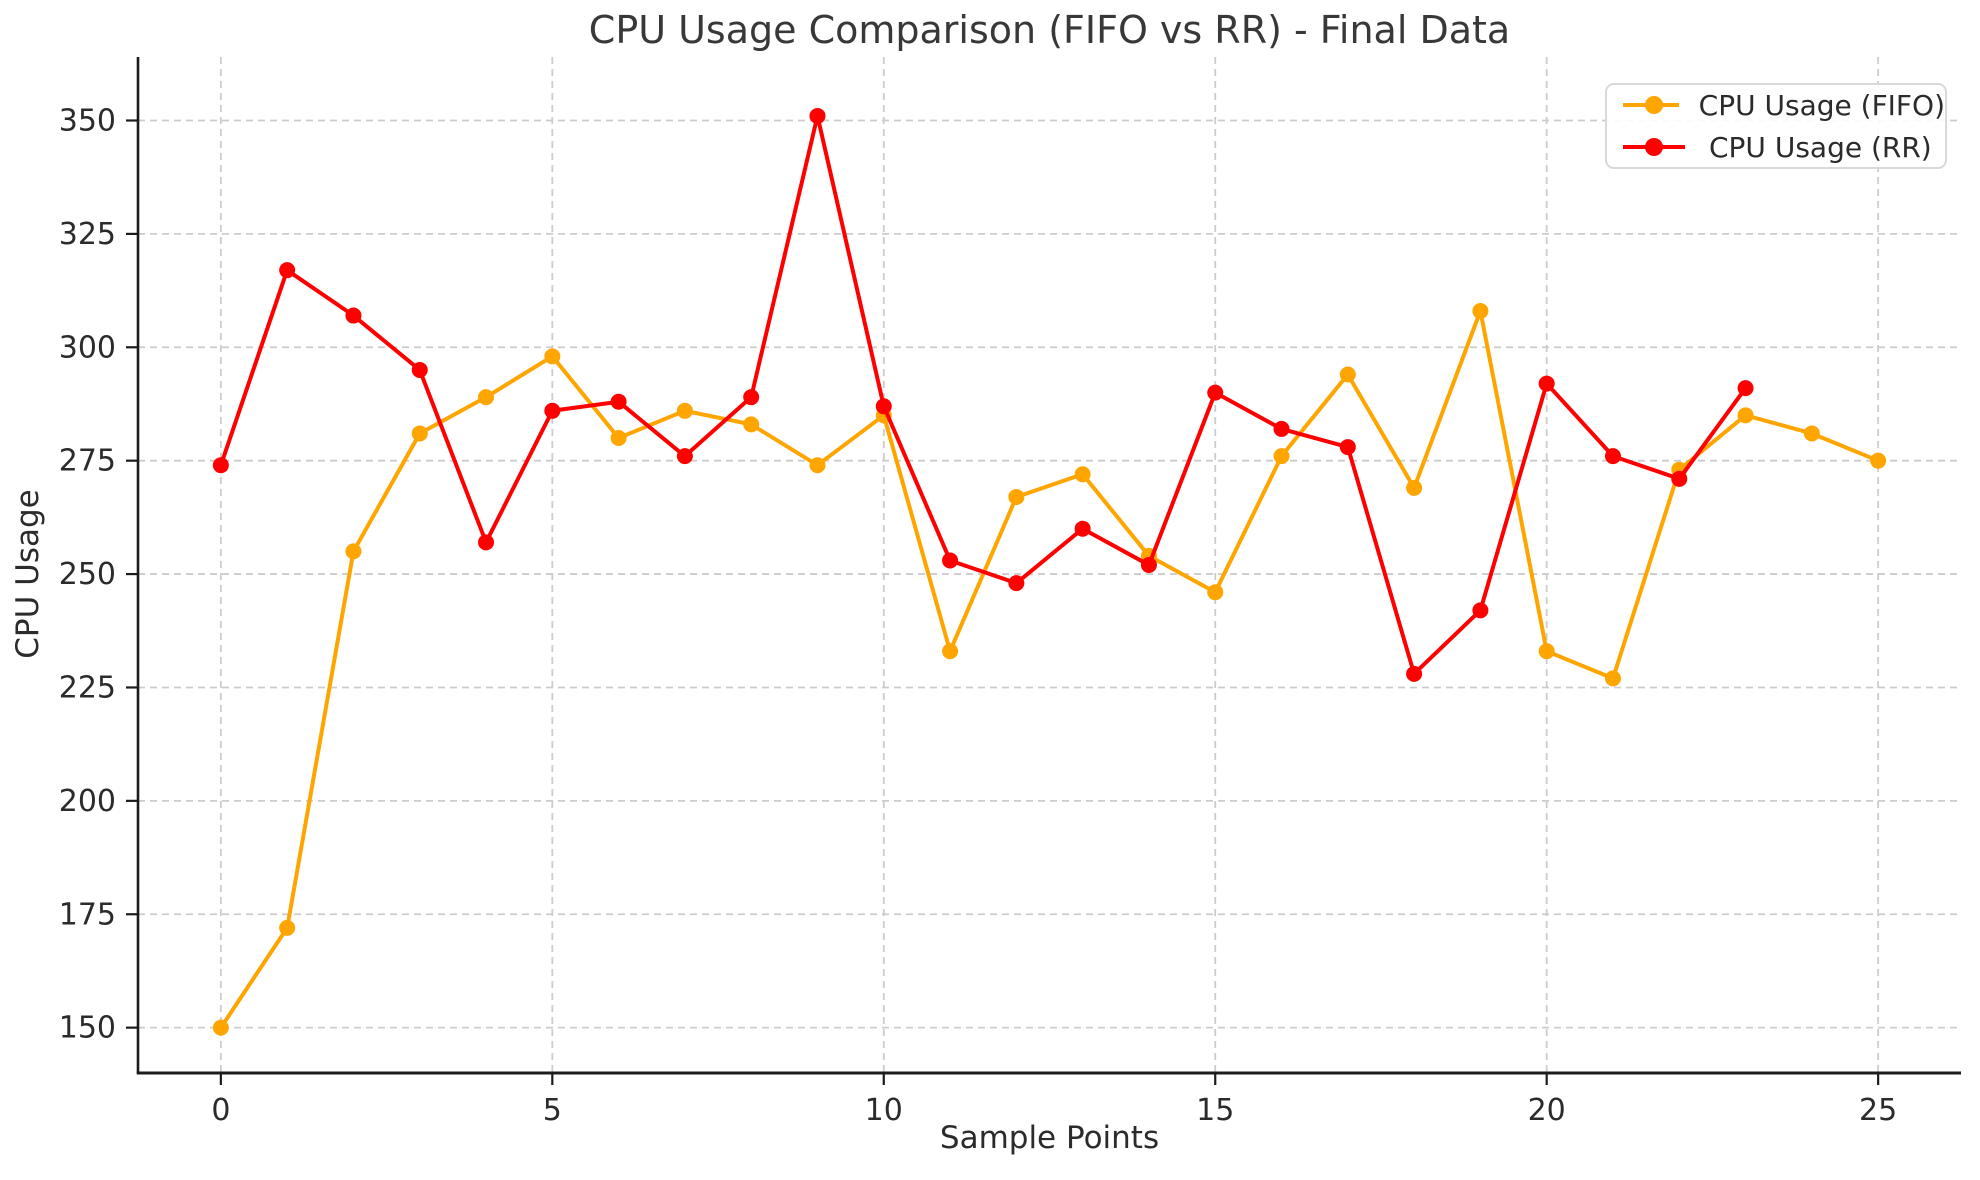 The width and height of the screenshot is (1980, 1180). What do you see at coordinates (884, 1110) in the screenshot?
I see `x-tick-label: 10` at bounding box center [884, 1110].